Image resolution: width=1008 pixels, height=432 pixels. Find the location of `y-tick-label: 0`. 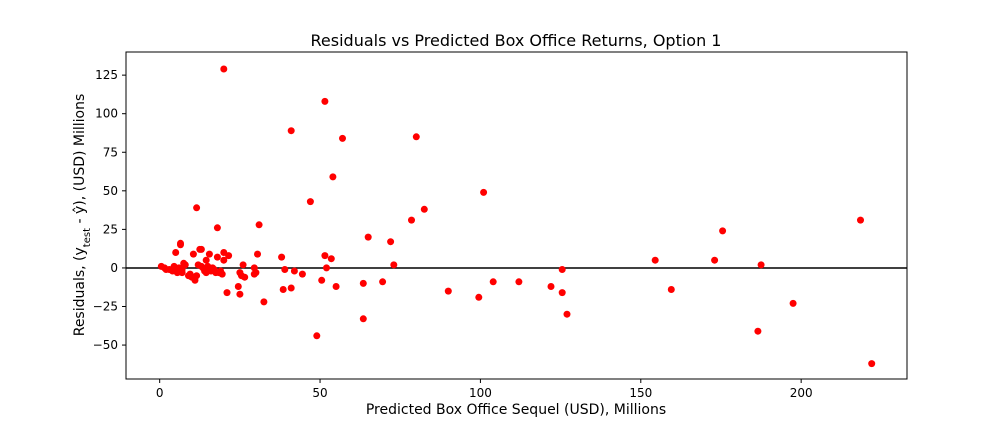

y-tick-label: 0 is located at coordinates (114, 268).